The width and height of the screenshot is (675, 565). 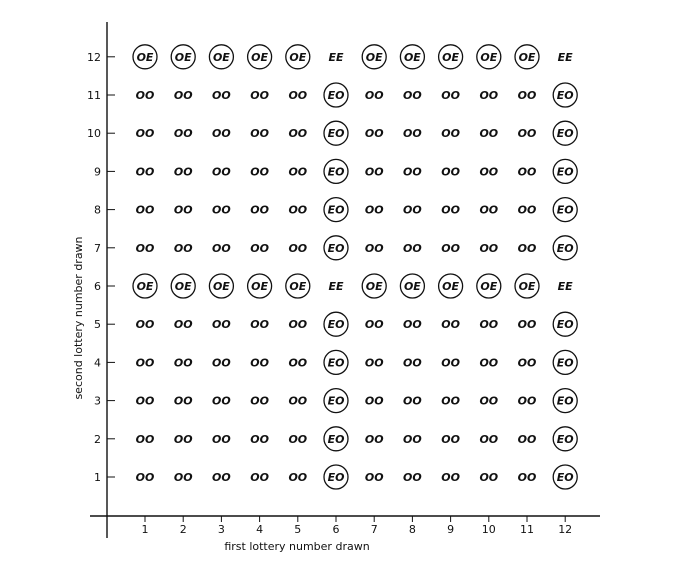 What do you see at coordinates (94, 95) in the screenshot?
I see `y-tick-label: 11` at bounding box center [94, 95].